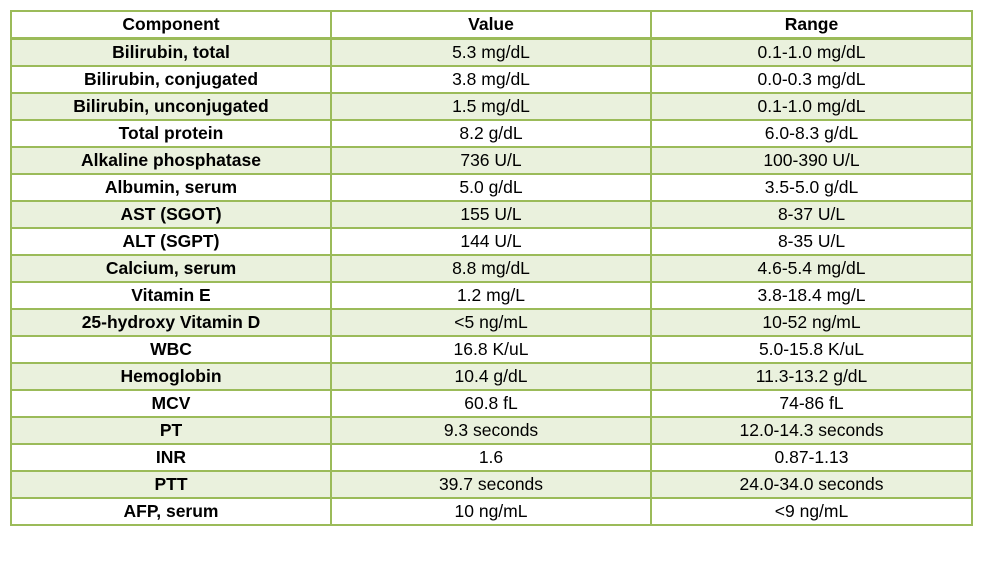  I want to click on table-row: AST (SGOT) 155 U/L 8-37 U/L, so click(491, 214).